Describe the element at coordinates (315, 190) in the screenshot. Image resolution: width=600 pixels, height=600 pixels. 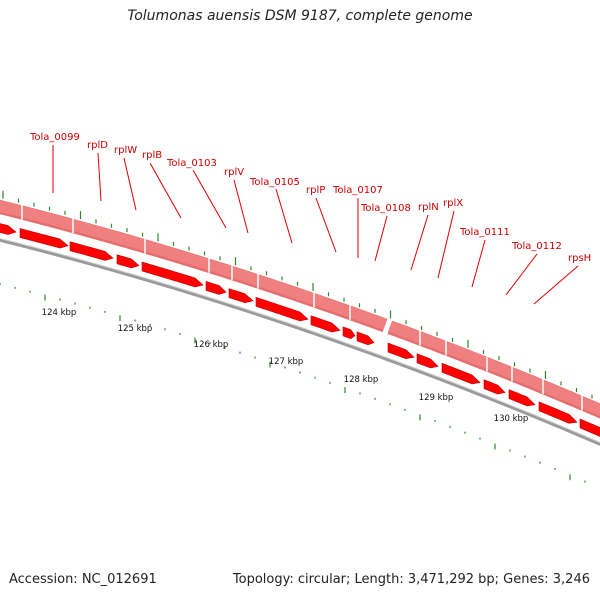
I see `gene-label: rplP` at that location.